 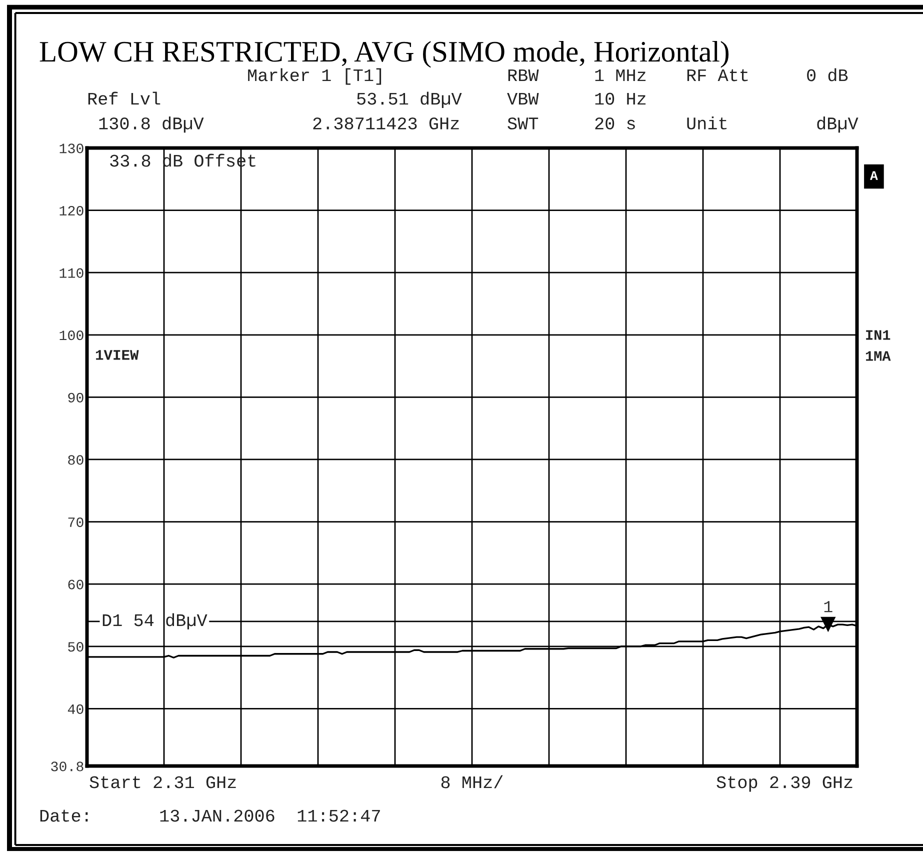 What do you see at coordinates (472, 781) in the screenshot?
I see `x-axis-title: 8 MHz/` at bounding box center [472, 781].